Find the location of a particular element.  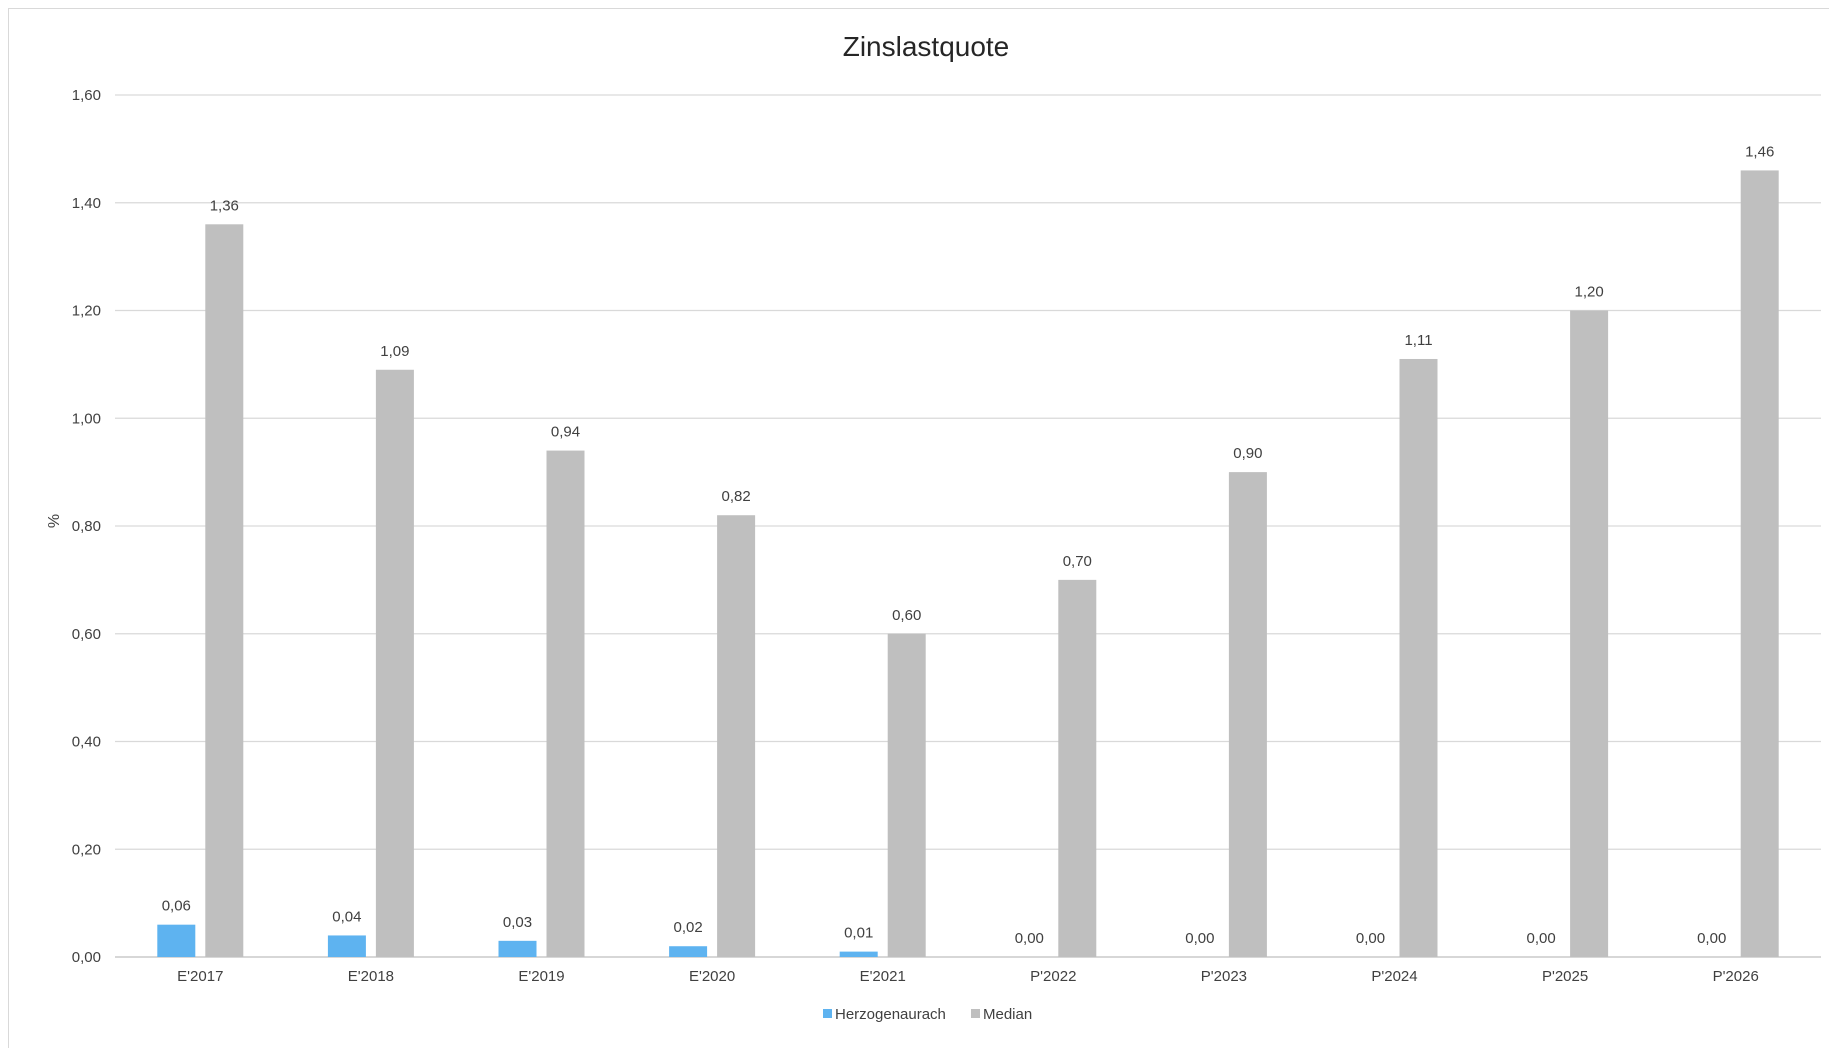

x-tick-label: E'2018 is located at coordinates (371, 976).